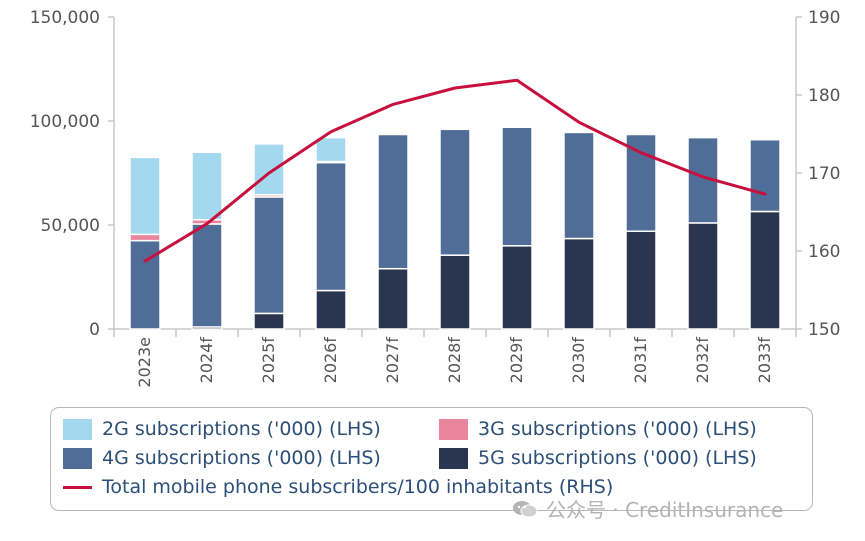  I want to click on right-tick-label: 180, so click(824, 96).